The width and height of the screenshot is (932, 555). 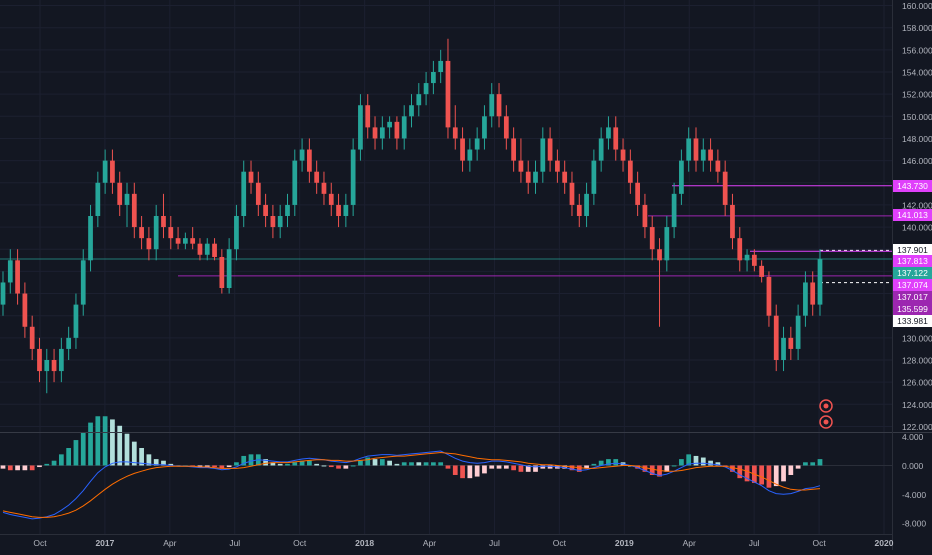 I want to click on signal-line, so click(x=411, y=484).